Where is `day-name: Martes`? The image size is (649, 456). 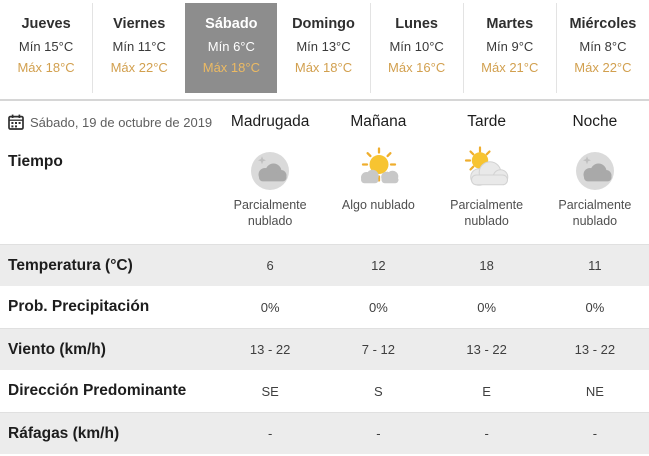
day-name: Martes is located at coordinates (510, 24).